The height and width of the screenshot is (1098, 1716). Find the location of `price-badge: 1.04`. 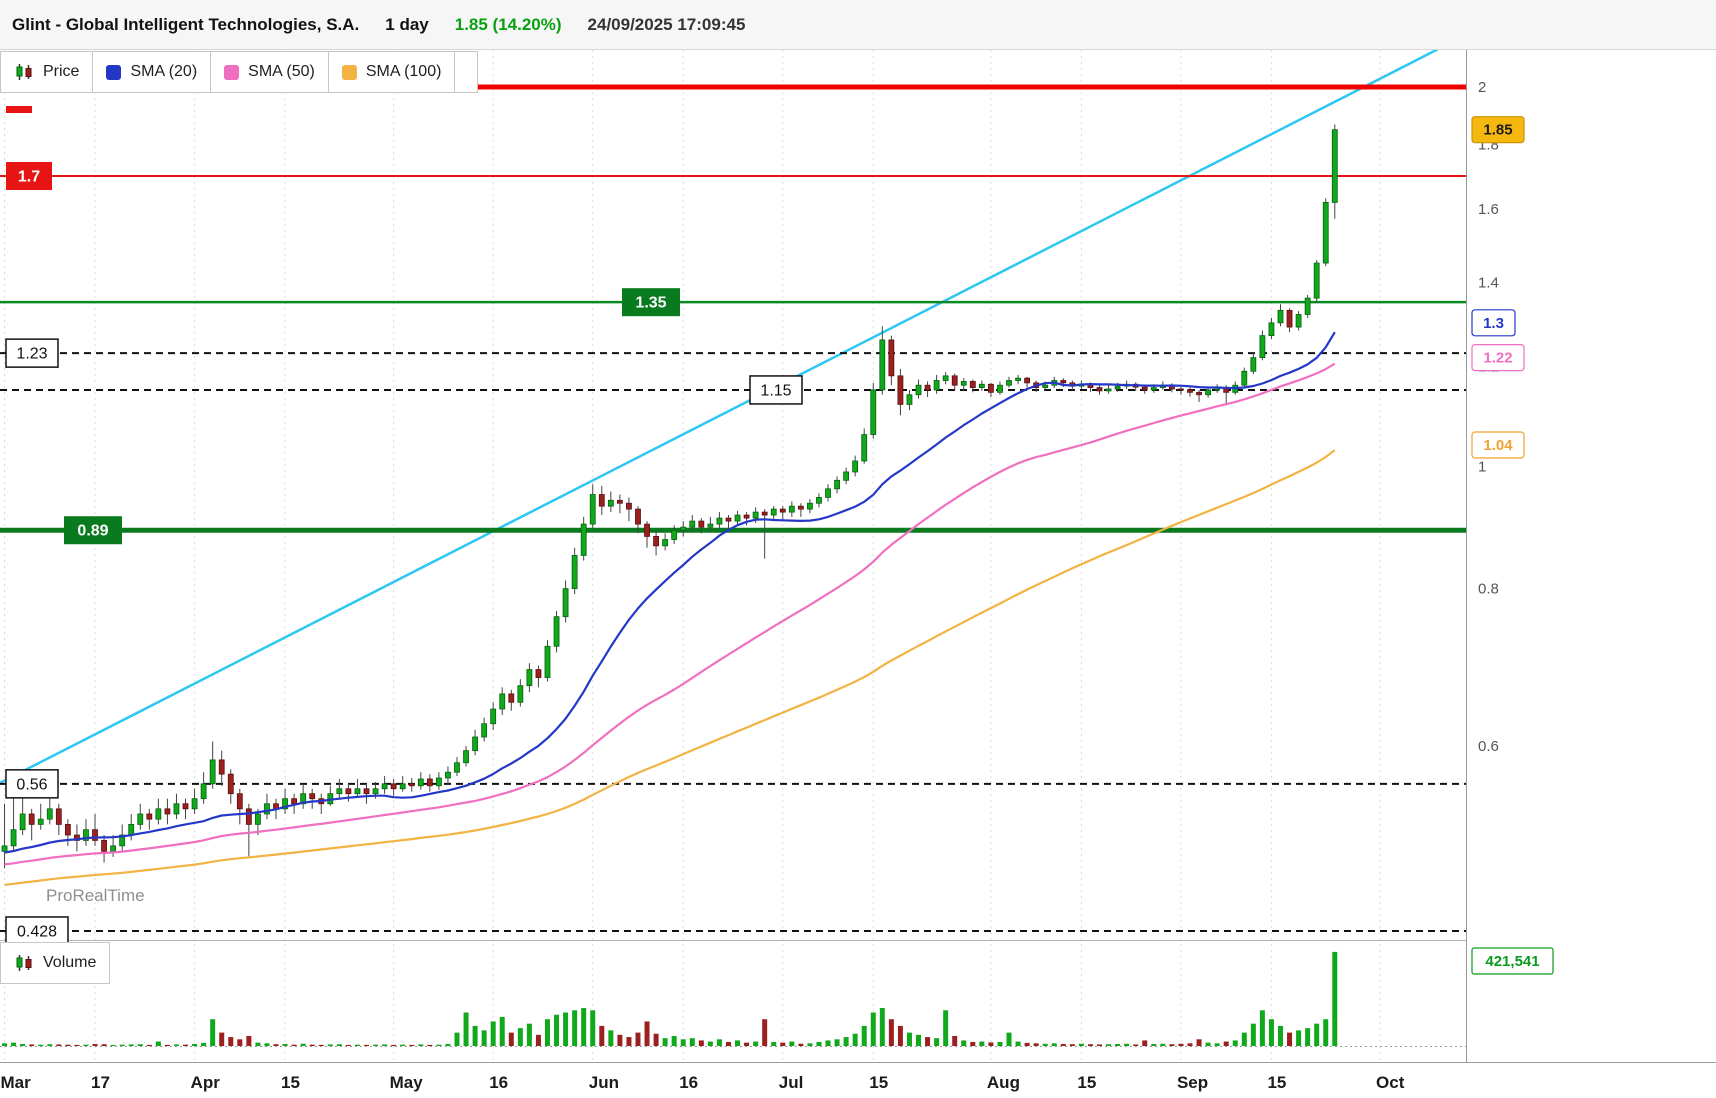

price-badge: 1.04 is located at coordinates (1498, 445).